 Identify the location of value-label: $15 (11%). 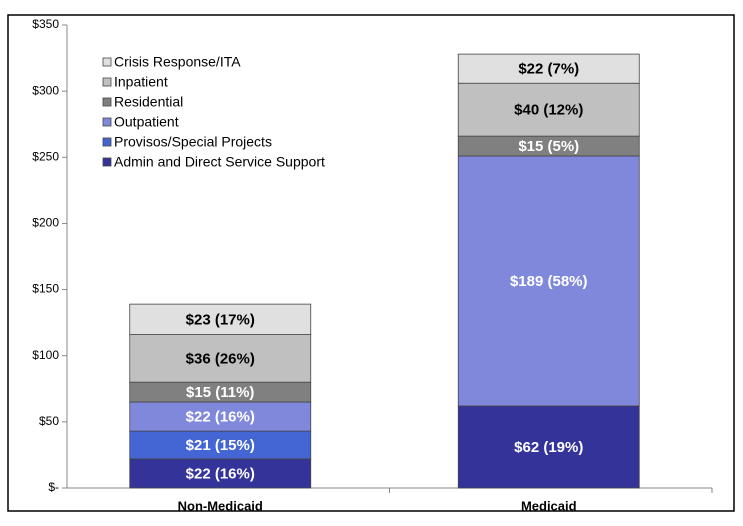
(220, 392).